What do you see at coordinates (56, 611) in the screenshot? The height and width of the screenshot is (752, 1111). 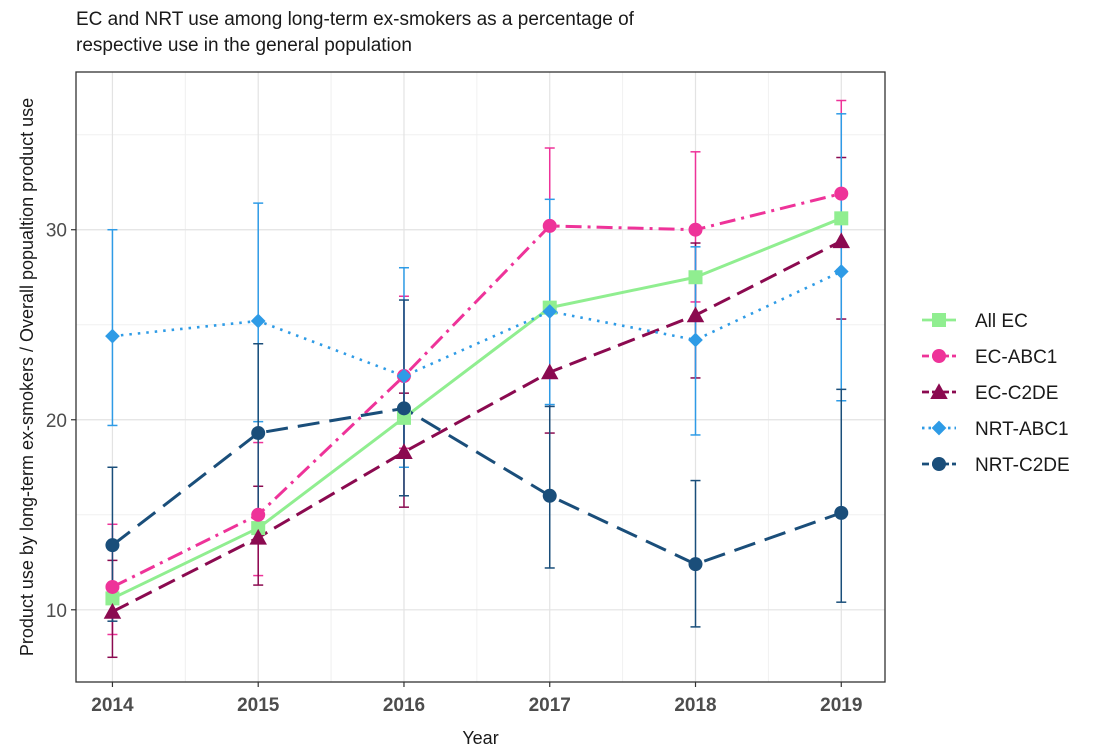 I see `y-tick-label: 10` at bounding box center [56, 611].